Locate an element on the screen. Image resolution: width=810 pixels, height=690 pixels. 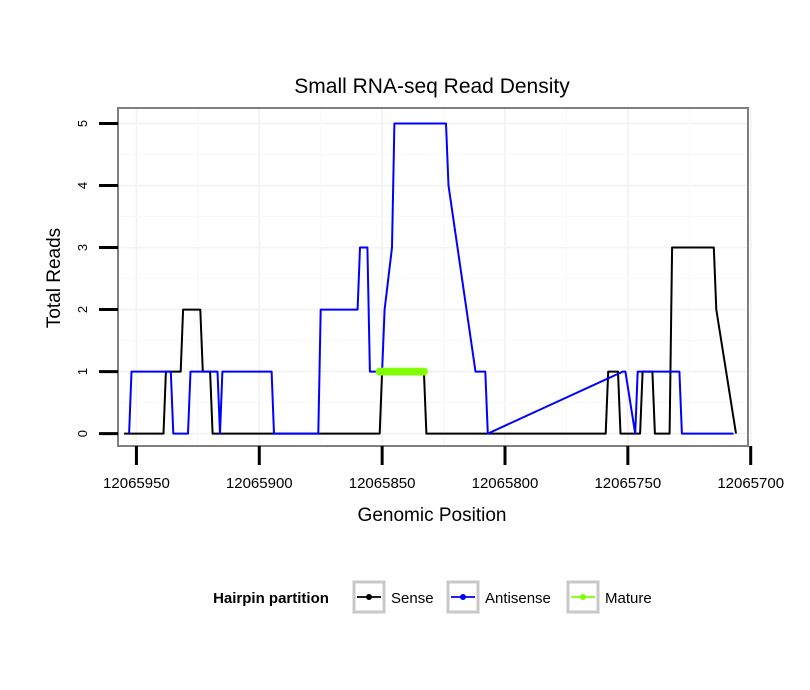
x-tick-label: 12065900 is located at coordinates (259, 483).